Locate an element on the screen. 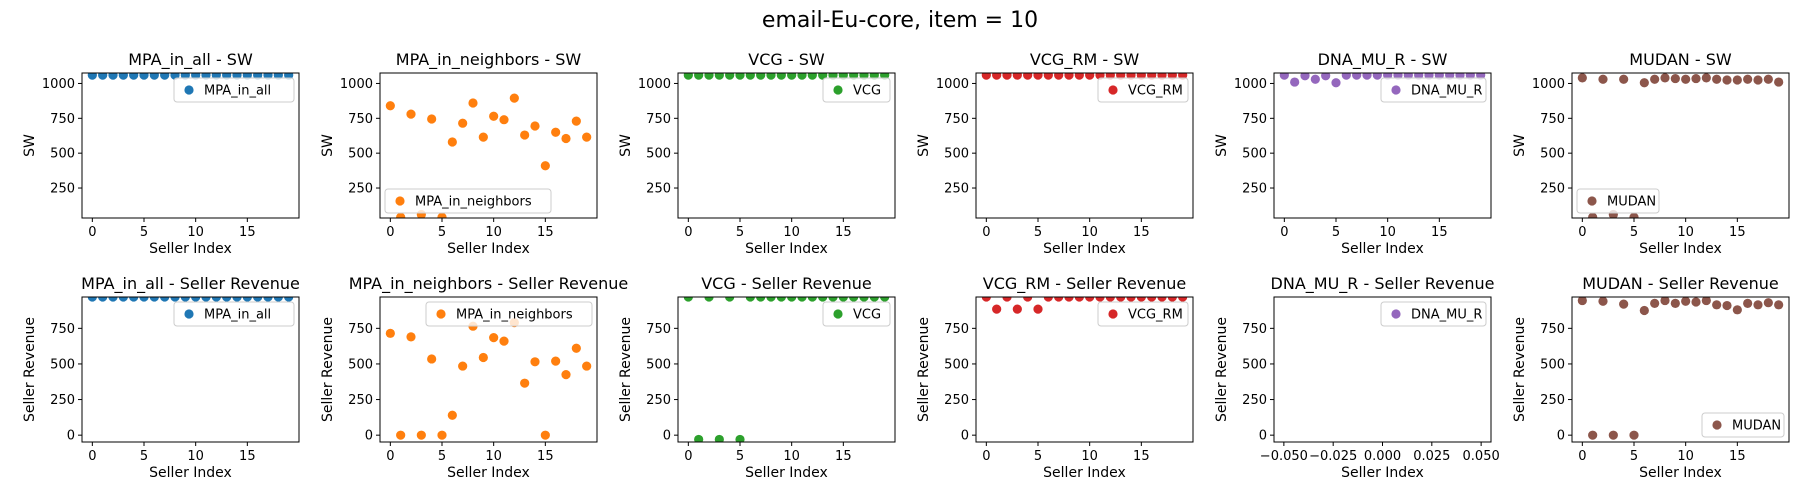 This screenshot has width=1800, height=500. legend: VCG is located at coordinates (856, 314).